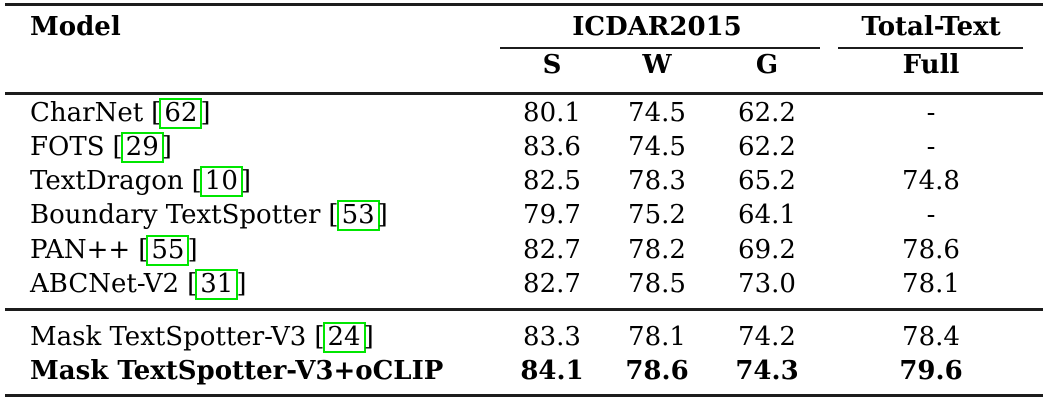 The height and width of the screenshot is (404, 1049). Describe the element at coordinates (767, 181) in the screenshot. I see `score-icdar-g: 65.2` at that location.